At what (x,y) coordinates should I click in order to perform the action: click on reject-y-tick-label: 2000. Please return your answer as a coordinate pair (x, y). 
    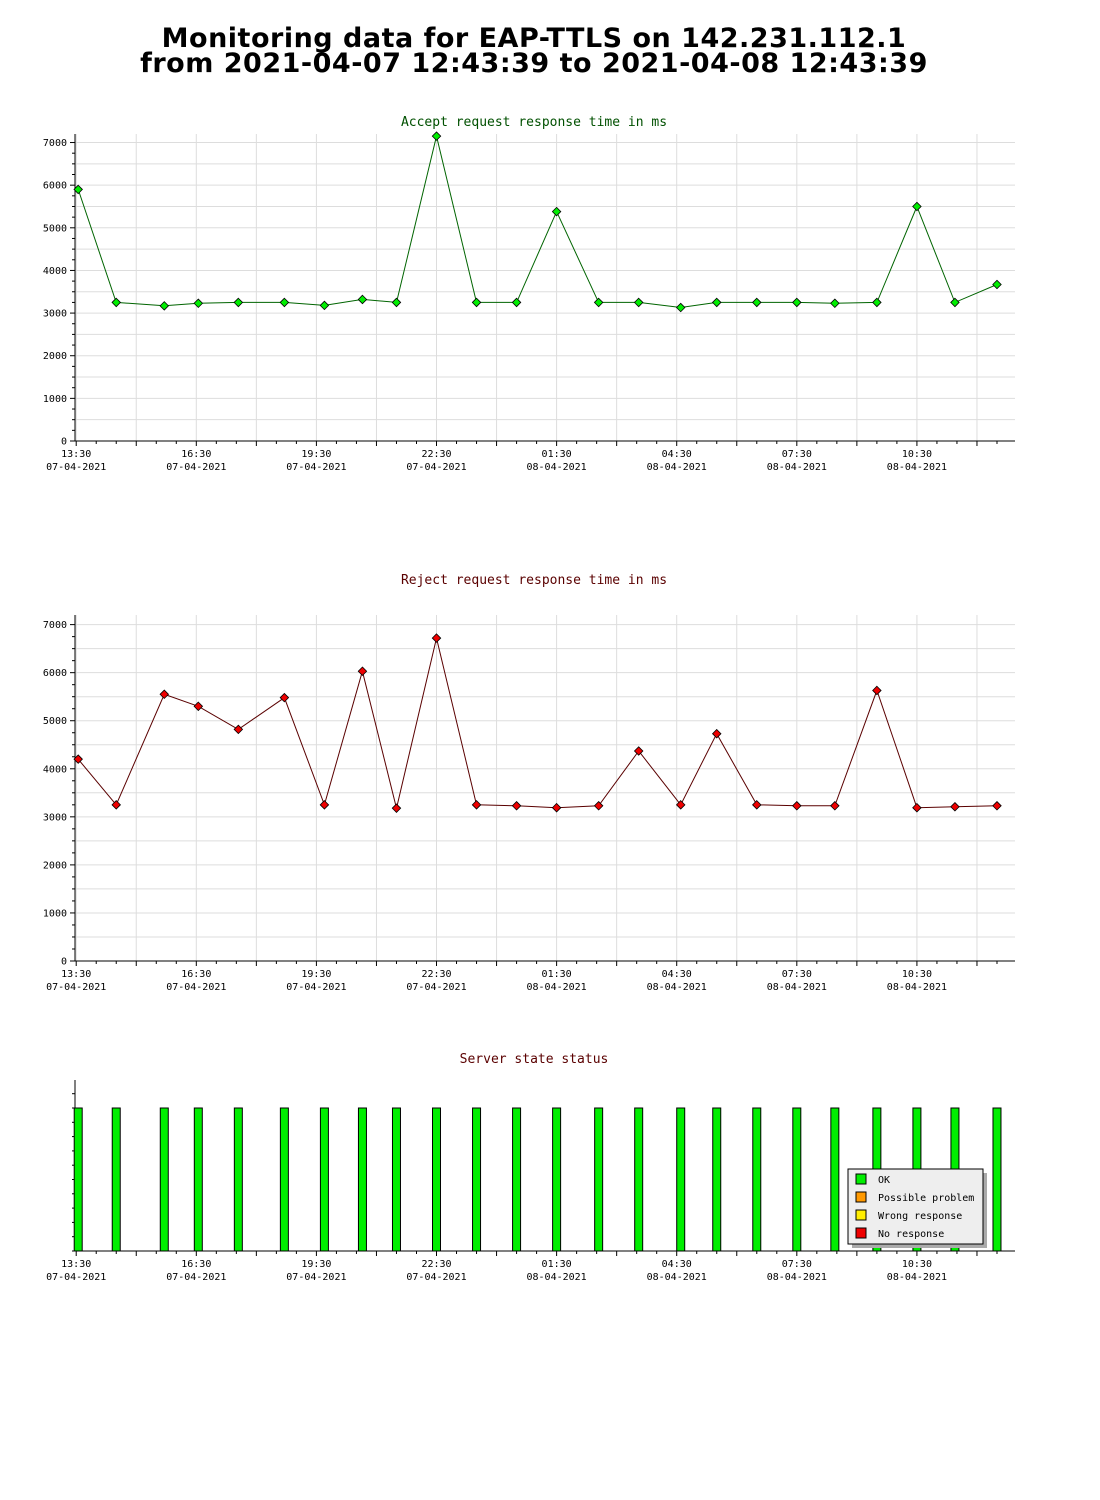
    Looking at the image, I should click on (55, 865).